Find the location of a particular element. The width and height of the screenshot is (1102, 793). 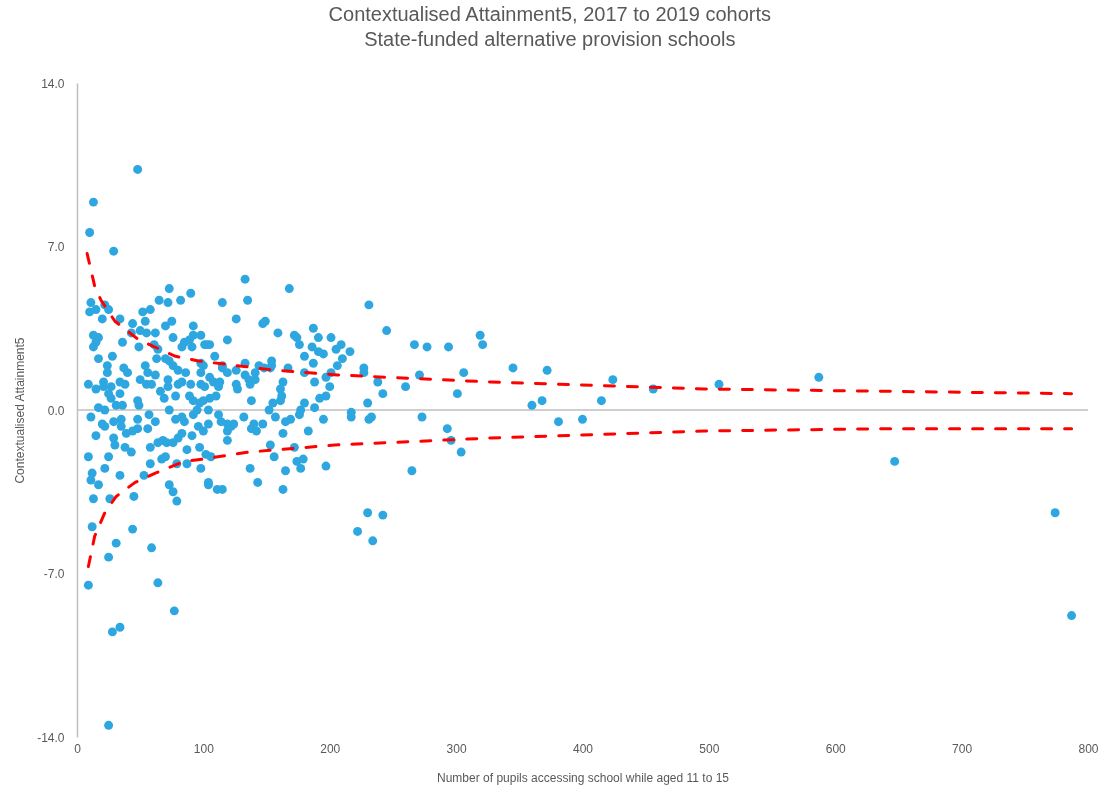

y-tick-label: 0.0 is located at coordinates (56, 410).